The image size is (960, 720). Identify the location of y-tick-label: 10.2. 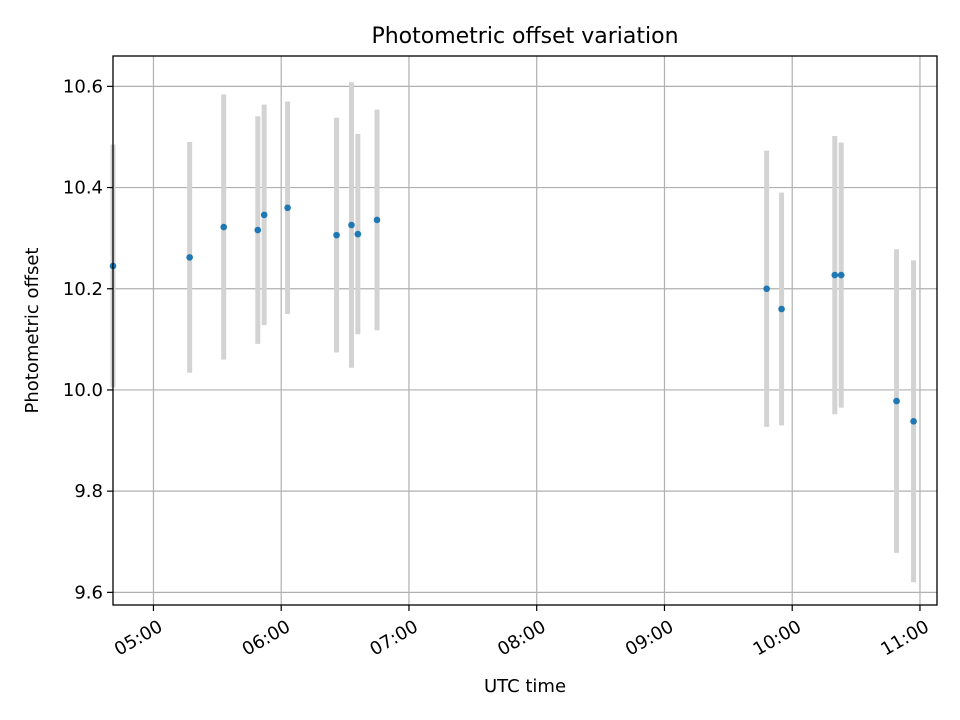
(83, 289).